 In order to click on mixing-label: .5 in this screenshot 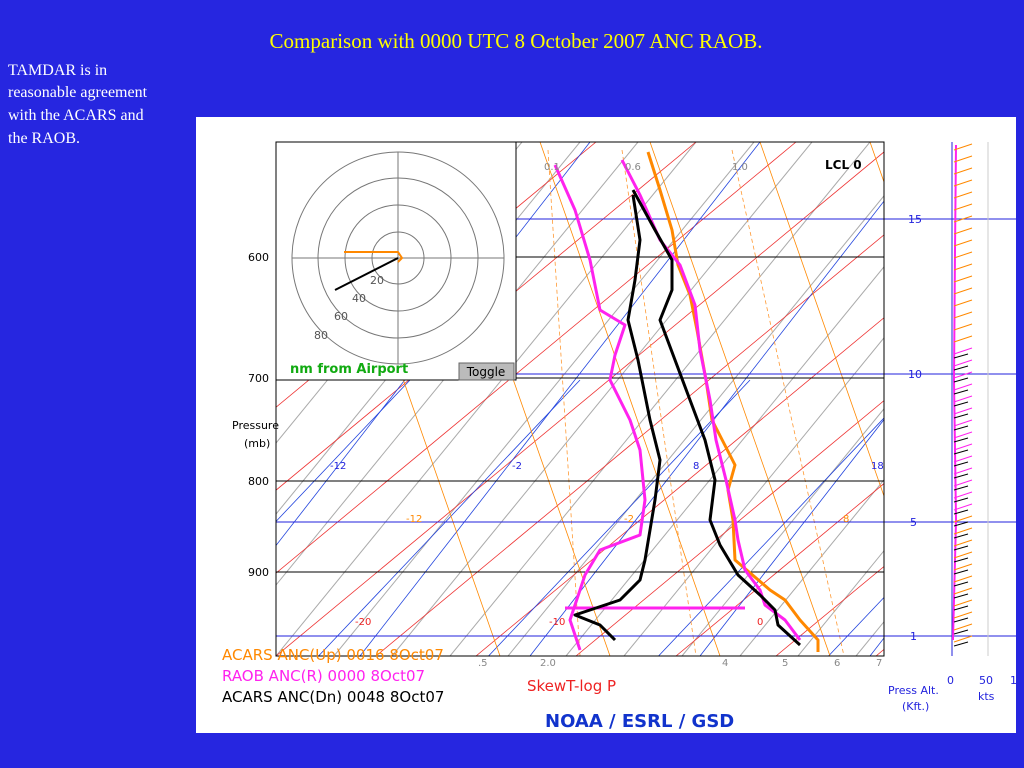, I will do `click(483, 663)`.